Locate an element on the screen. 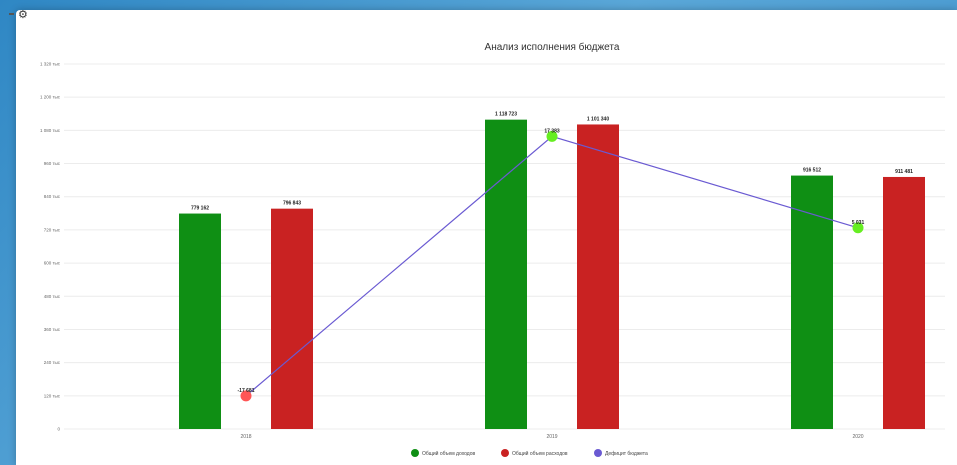 The height and width of the screenshot is (465, 957). y-tick-label: 1 320 тыс is located at coordinates (50, 64).